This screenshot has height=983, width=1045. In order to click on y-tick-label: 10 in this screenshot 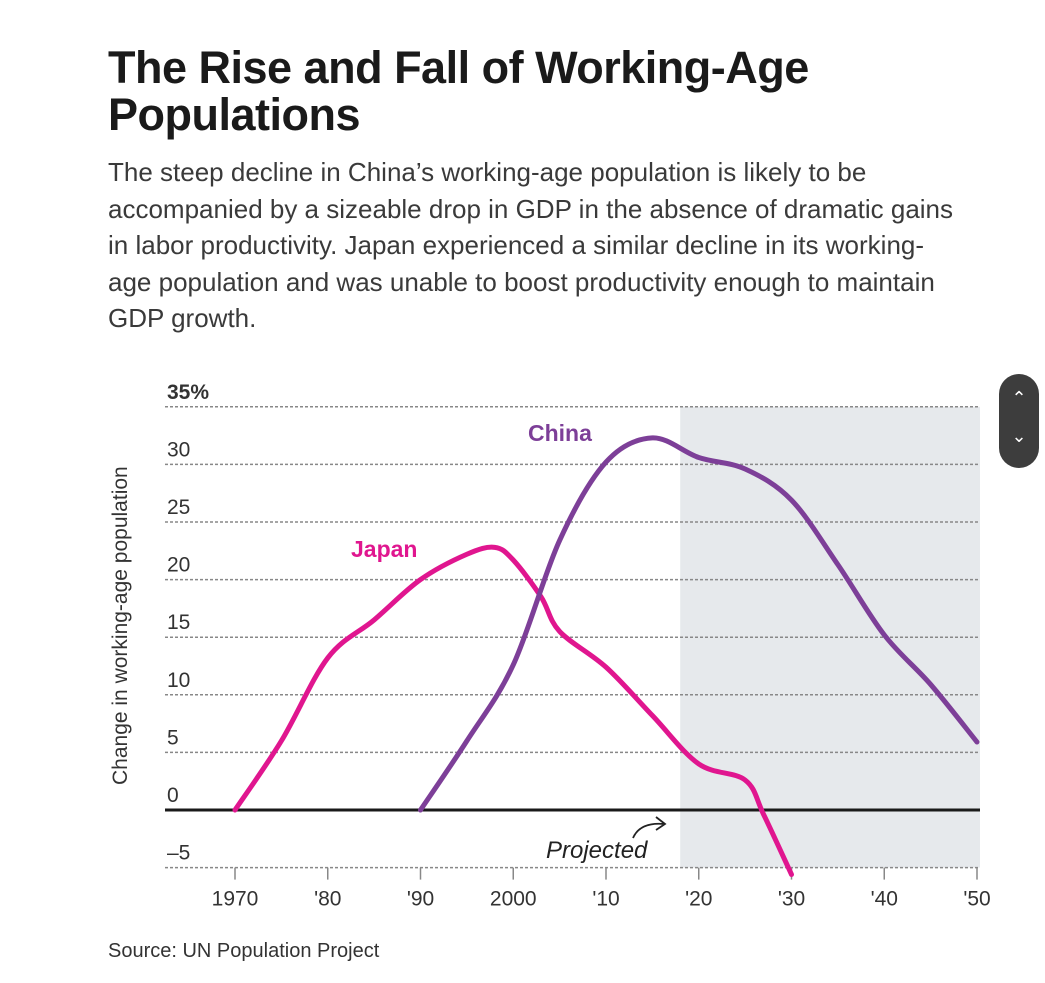, I will do `click(178, 680)`.